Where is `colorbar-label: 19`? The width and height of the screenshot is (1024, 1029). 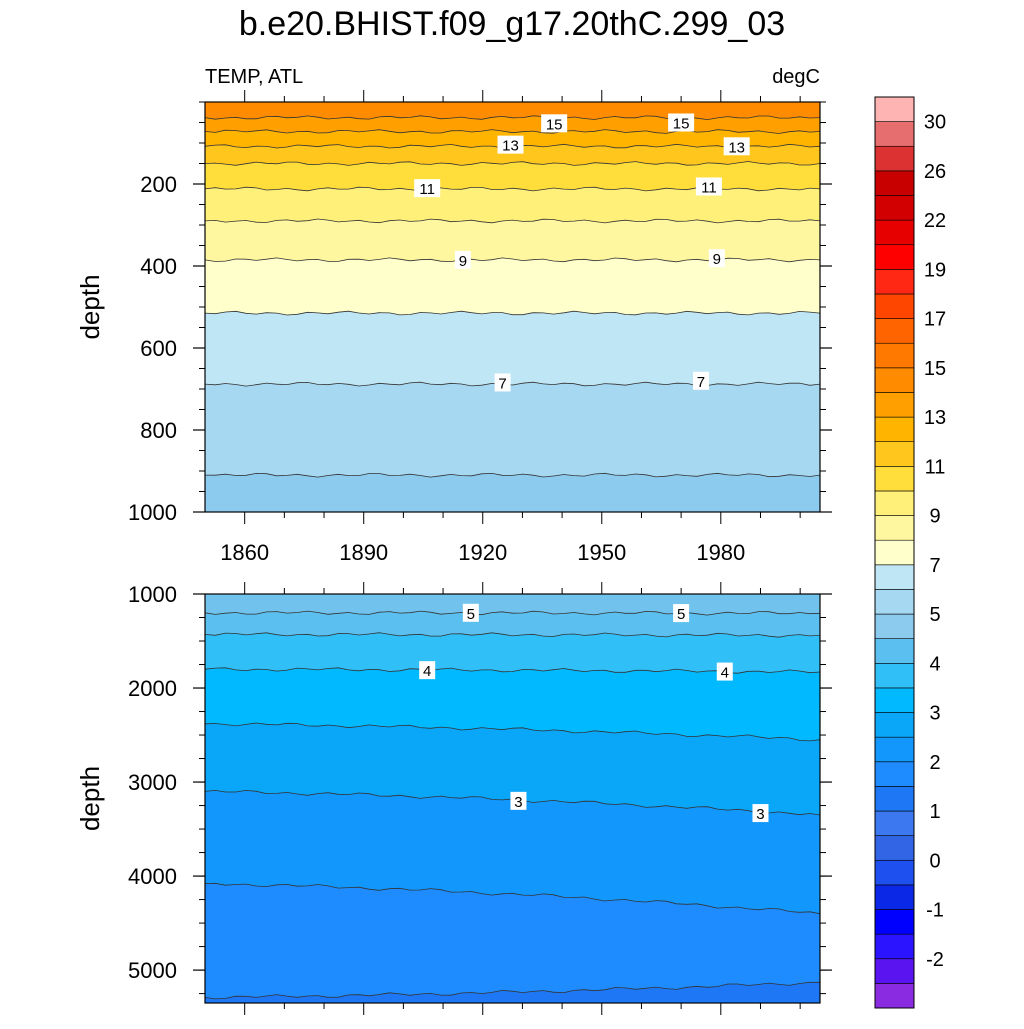
colorbar-label: 19 is located at coordinates (935, 270).